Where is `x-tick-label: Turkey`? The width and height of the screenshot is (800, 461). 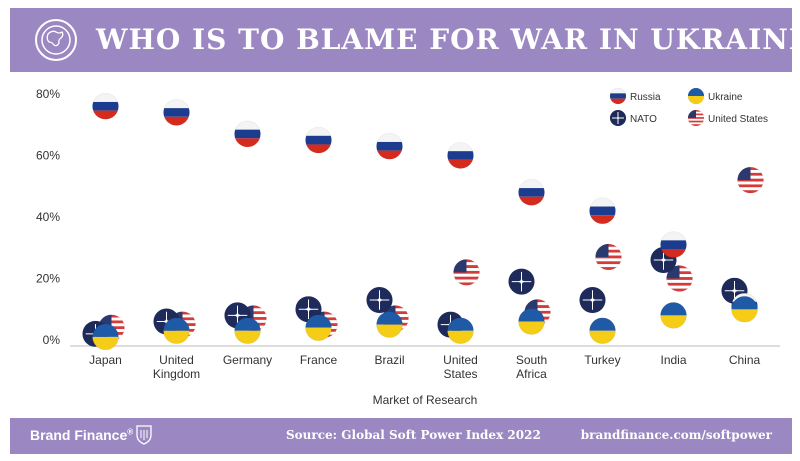 x-tick-label: Turkey is located at coordinates (602, 360).